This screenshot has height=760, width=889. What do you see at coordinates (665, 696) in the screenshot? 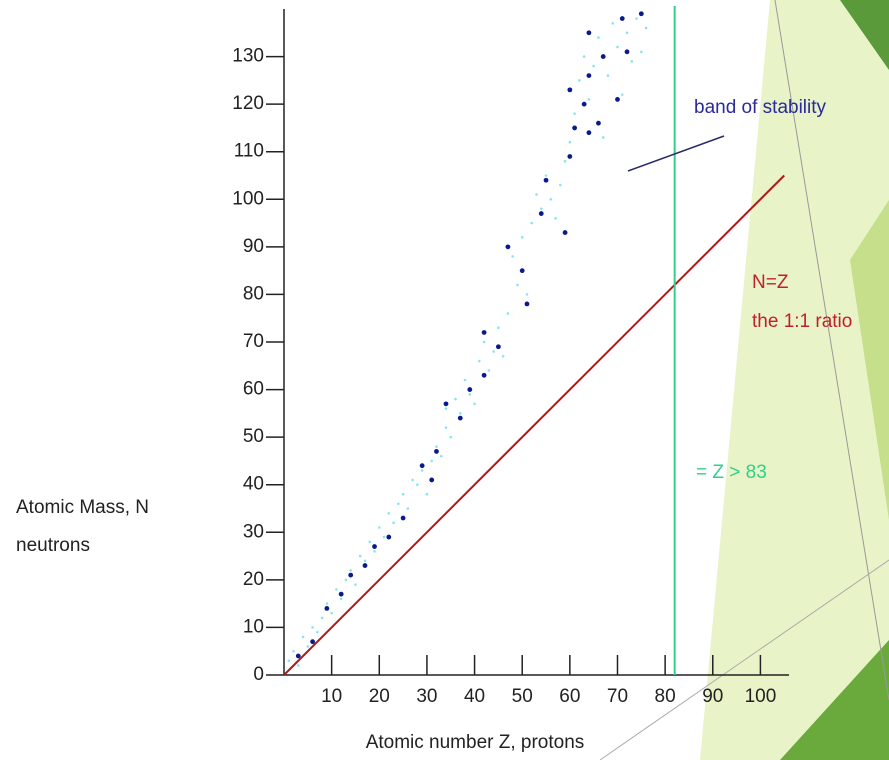
I see `x-tick-label: 80` at bounding box center [665, 696].